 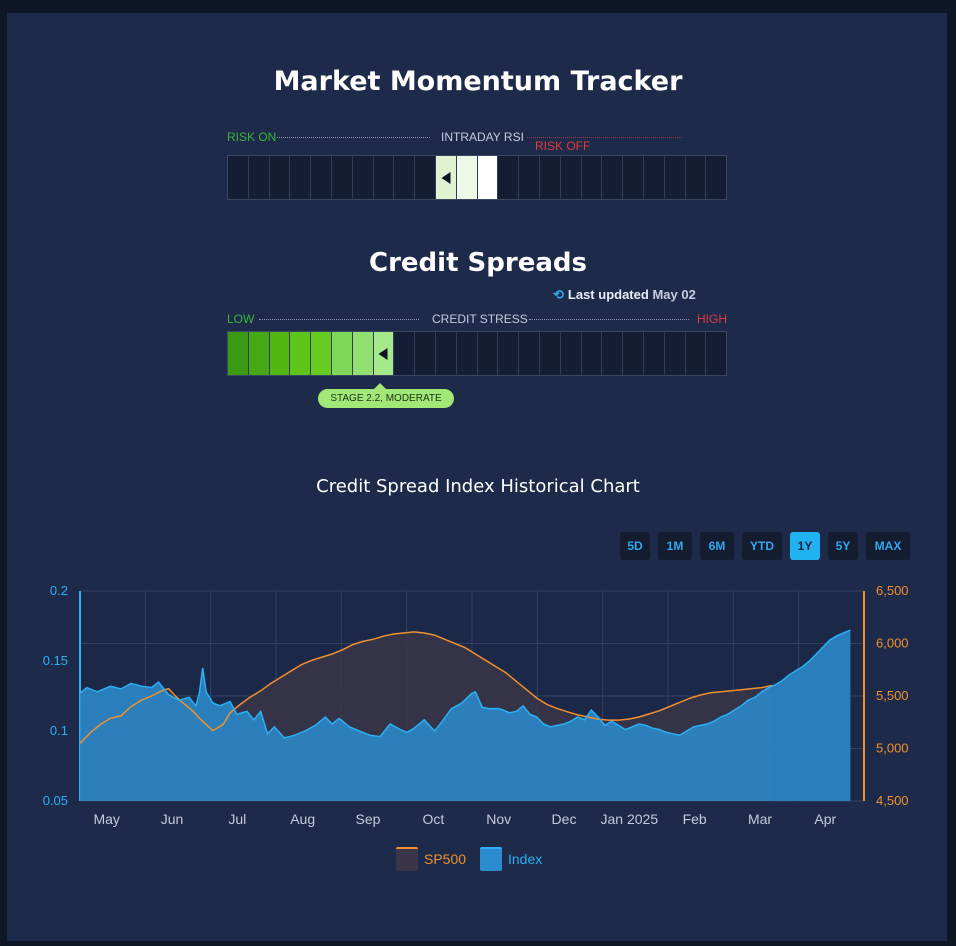 I want to click on intraday-rsi-label: INTRADAY RSI, so click(x=482, y=137).